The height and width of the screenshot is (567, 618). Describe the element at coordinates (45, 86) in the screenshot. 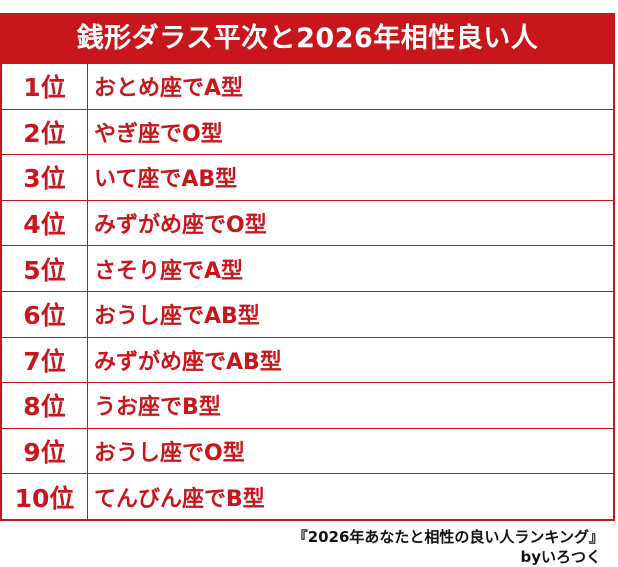

I see `rank-label: 1位` at that location.